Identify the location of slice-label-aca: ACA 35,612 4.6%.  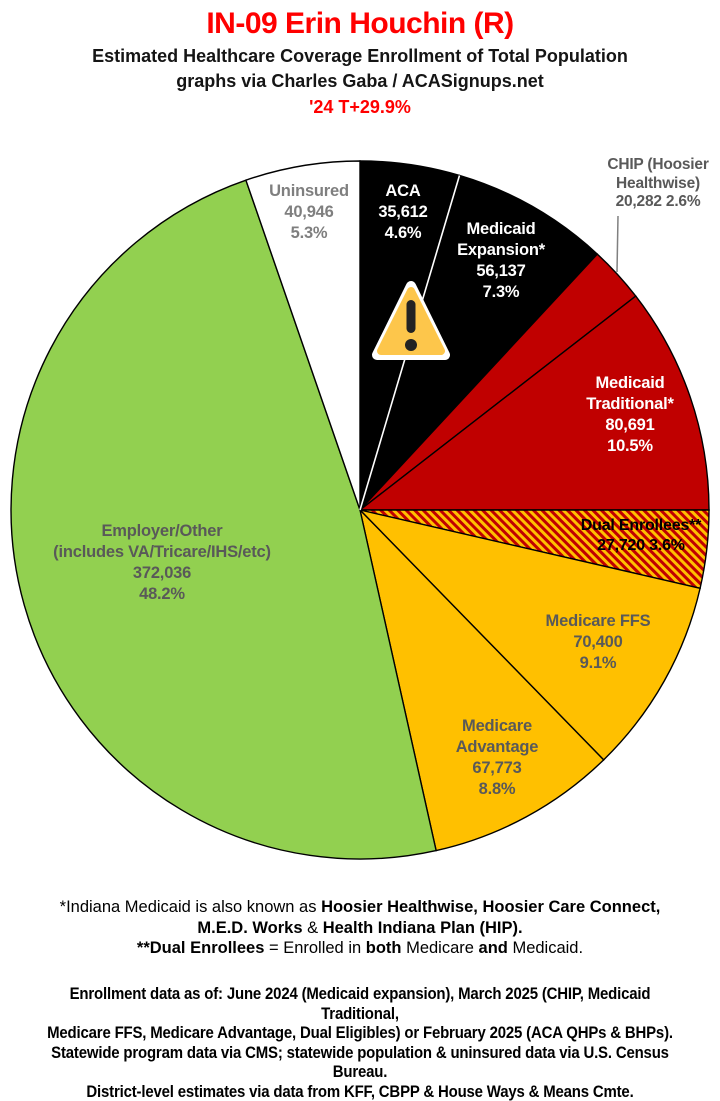
(403, 212).